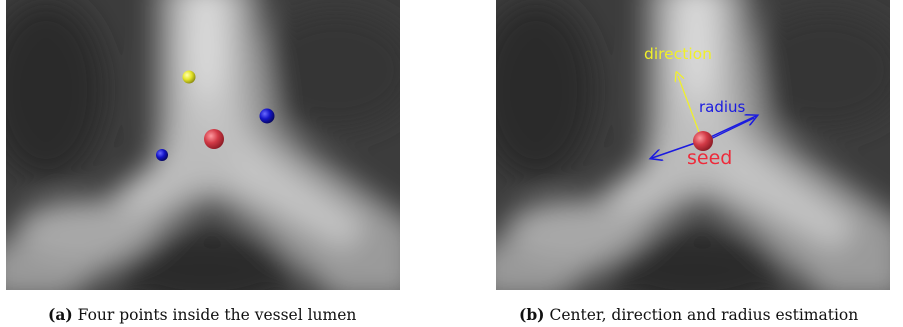  What do you see at coordinates (729, 128) in the screenshot?
I see `radius-arrow-right` at bounding box center [729, 128].